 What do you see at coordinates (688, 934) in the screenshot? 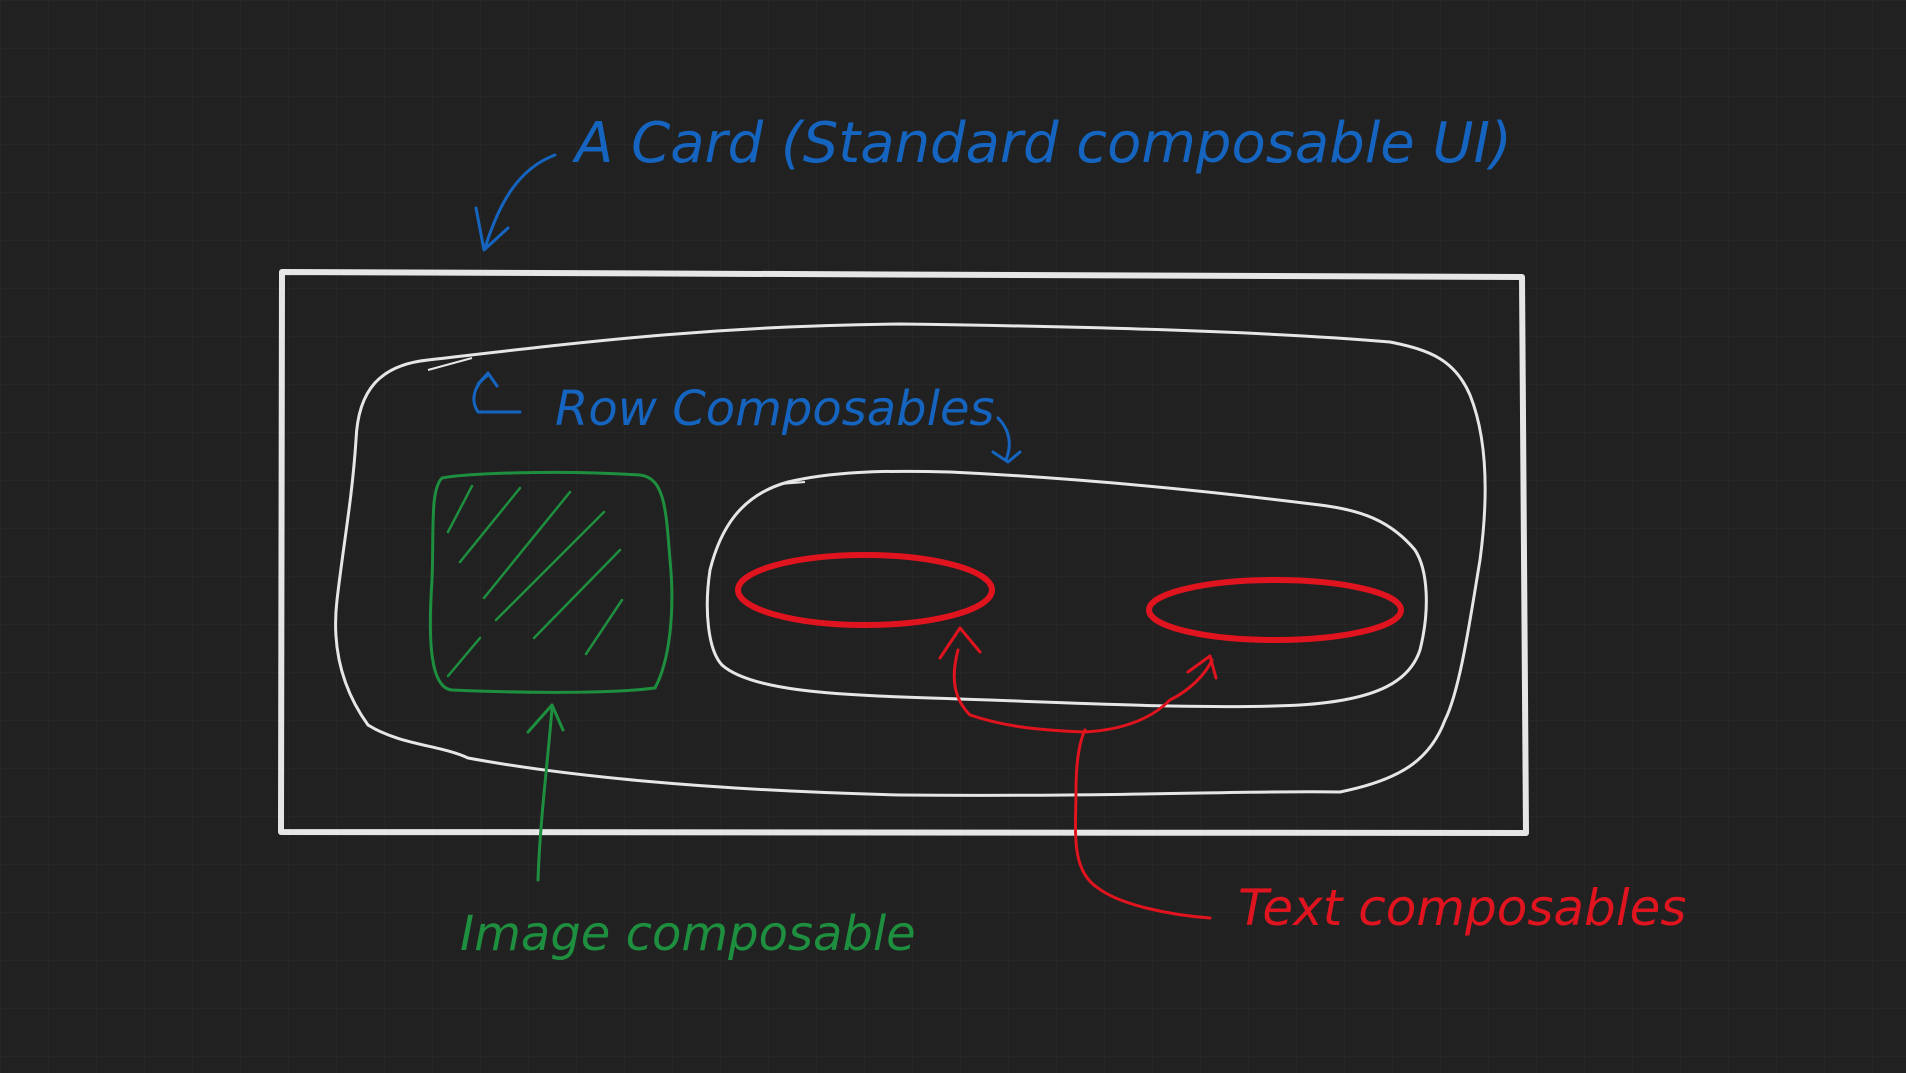
I see `image-label: Image composable` at bounding box center [688, 934].